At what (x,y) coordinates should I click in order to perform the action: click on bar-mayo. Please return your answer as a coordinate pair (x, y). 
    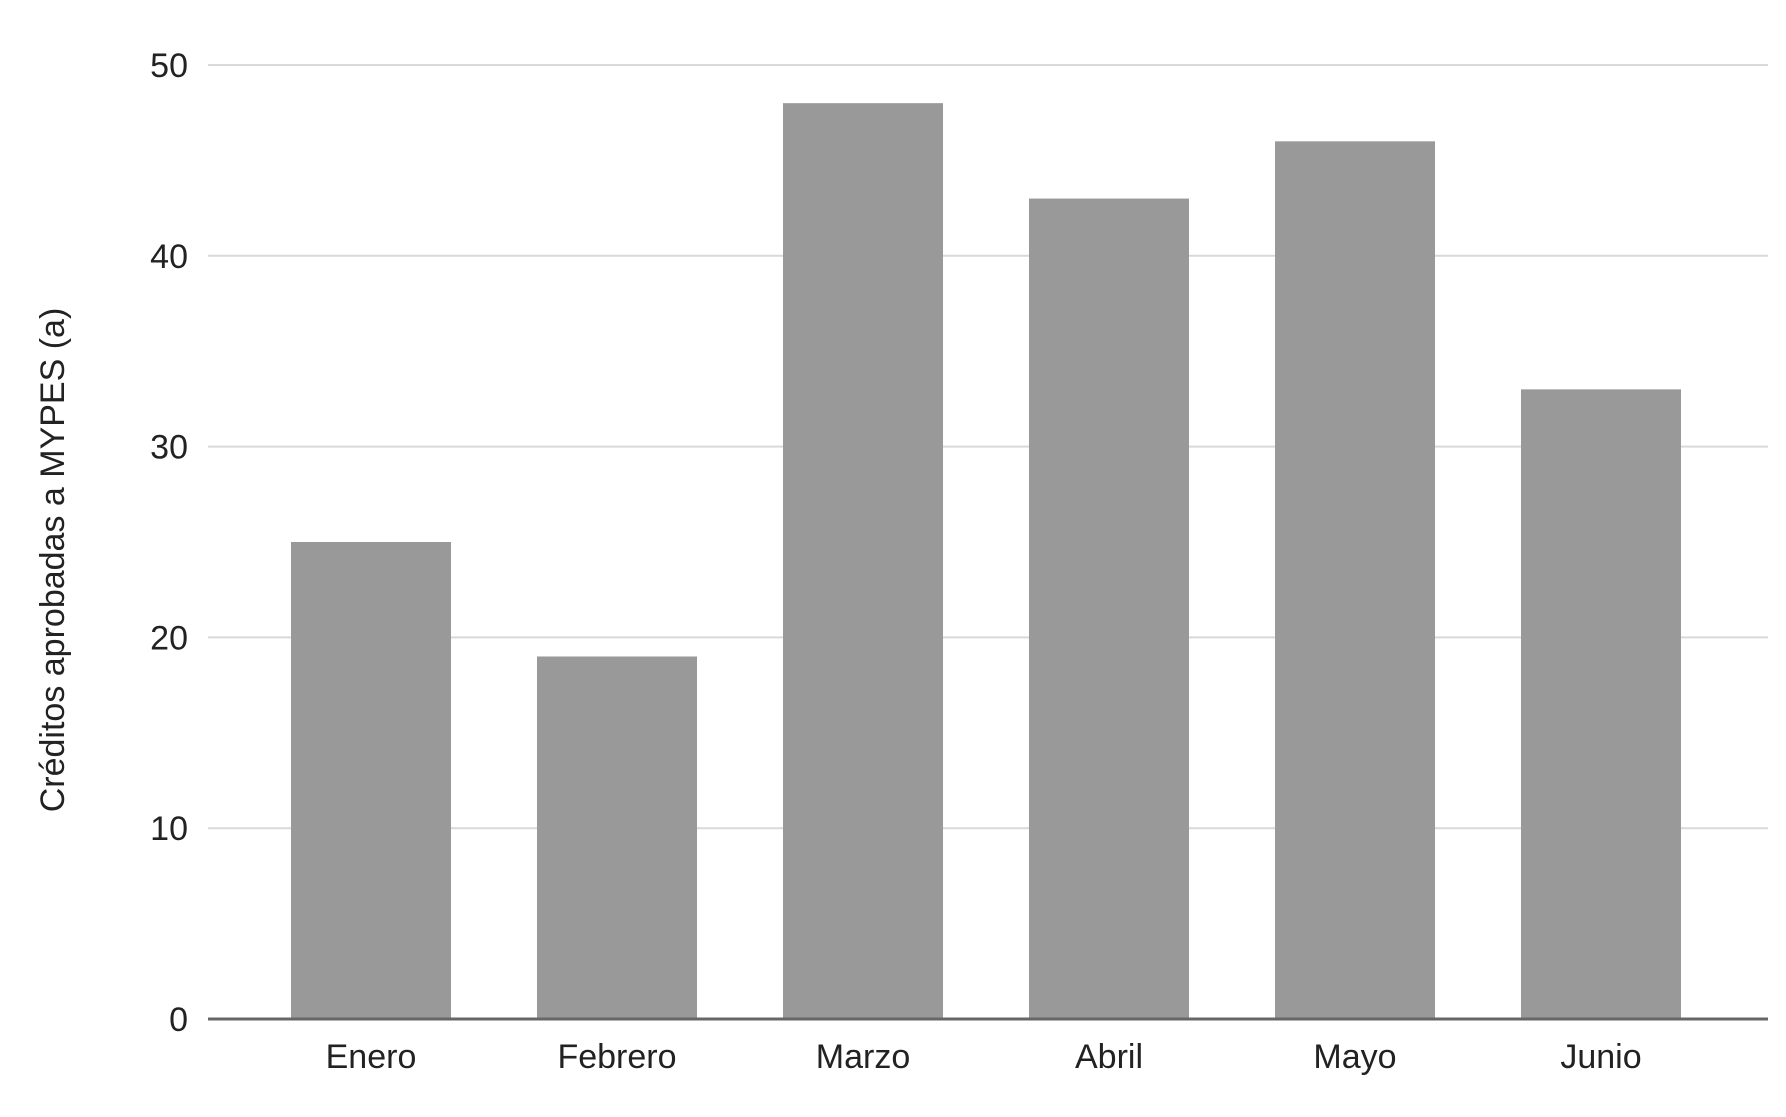
    Looking at the image, I should click on (1355, 580).